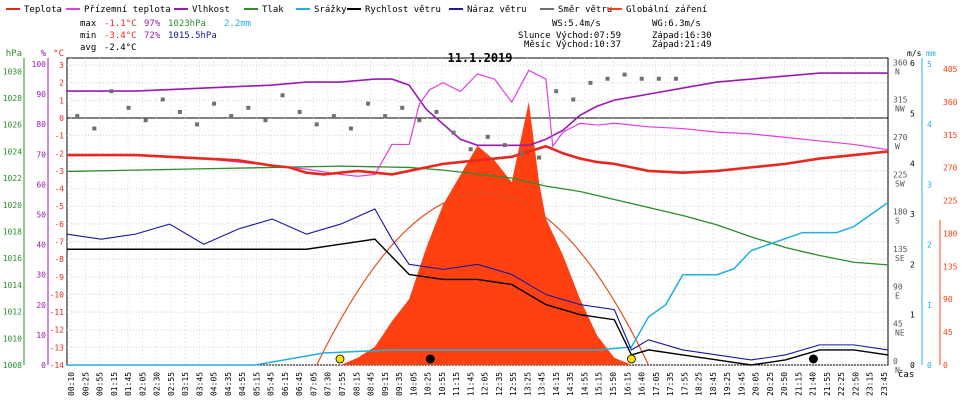 Image resolution: width=966 pixels, height=400 pixels. What do you see at coordinates (237, 24) in the screenshot?
I see `stats-rain: 2.2mm` at bounding box center [237, 24].